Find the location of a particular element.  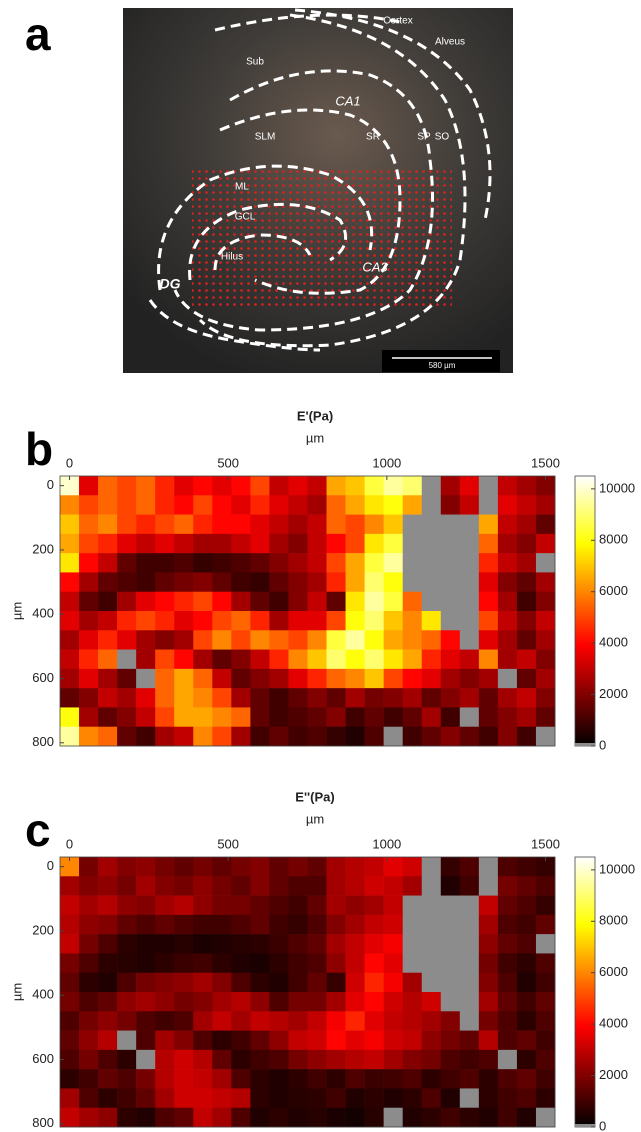

colorbar-tick-label: 8000 is located at coordinates (613, 539).